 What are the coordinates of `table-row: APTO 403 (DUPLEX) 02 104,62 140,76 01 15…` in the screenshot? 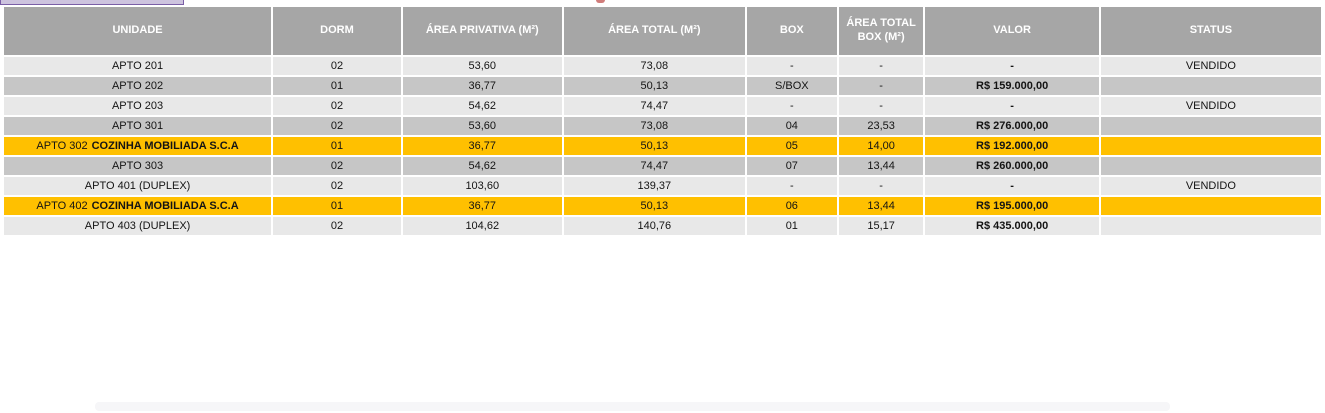 It's located at (662, 226).